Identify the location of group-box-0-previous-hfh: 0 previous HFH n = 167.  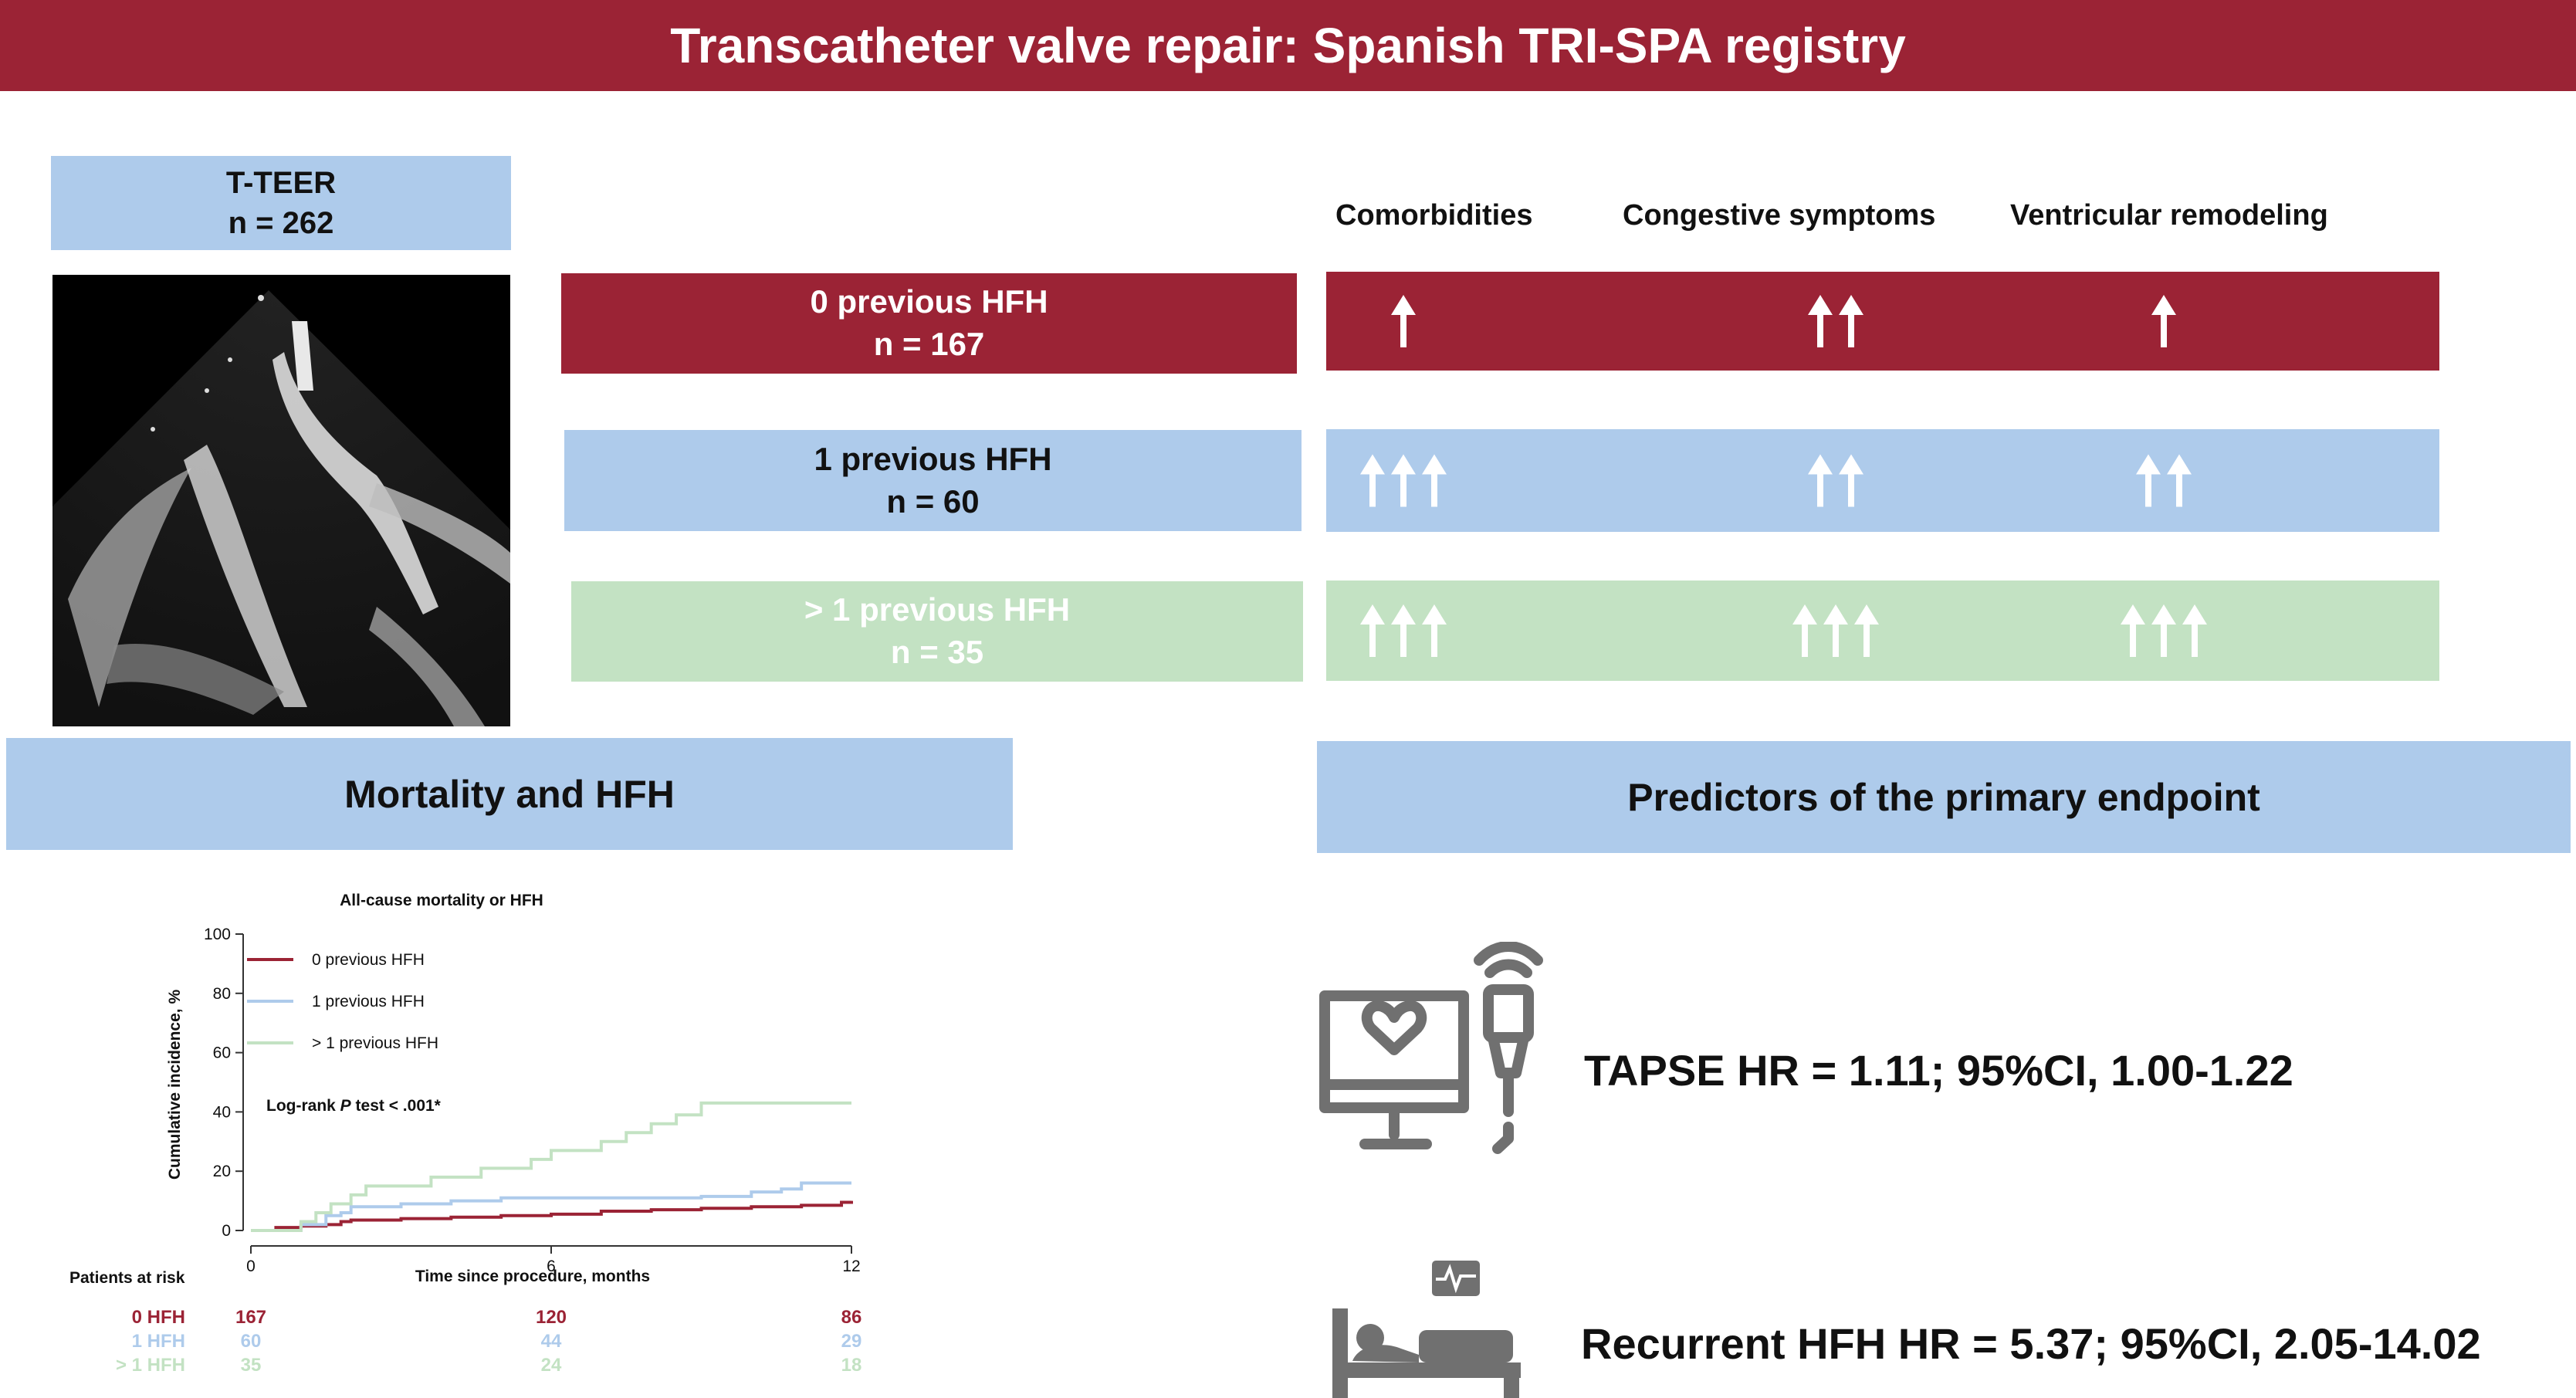
(929, 323).